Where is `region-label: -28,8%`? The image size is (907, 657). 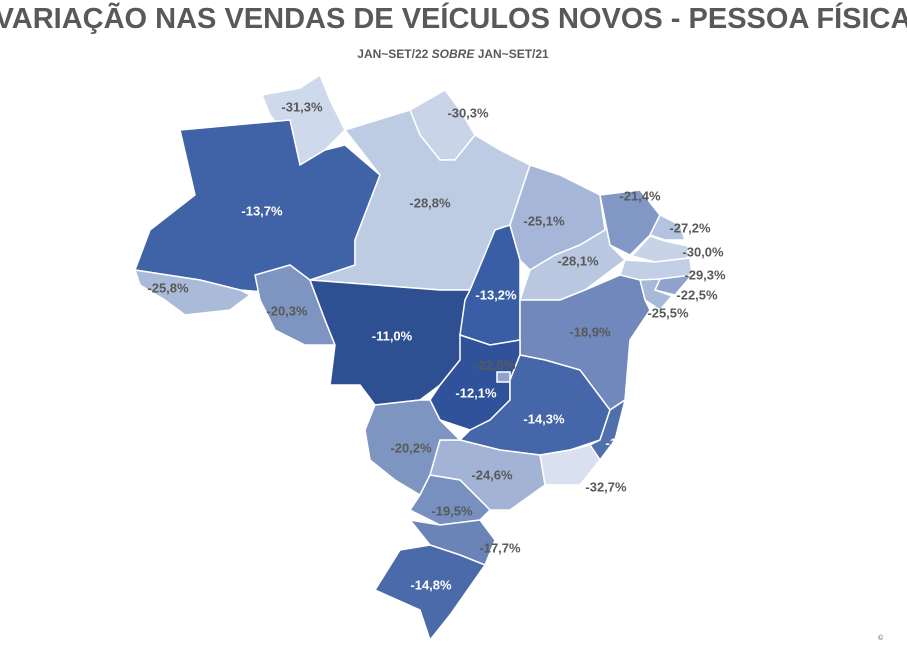 region-label: -28,8% is located at coordinates (430, 202).